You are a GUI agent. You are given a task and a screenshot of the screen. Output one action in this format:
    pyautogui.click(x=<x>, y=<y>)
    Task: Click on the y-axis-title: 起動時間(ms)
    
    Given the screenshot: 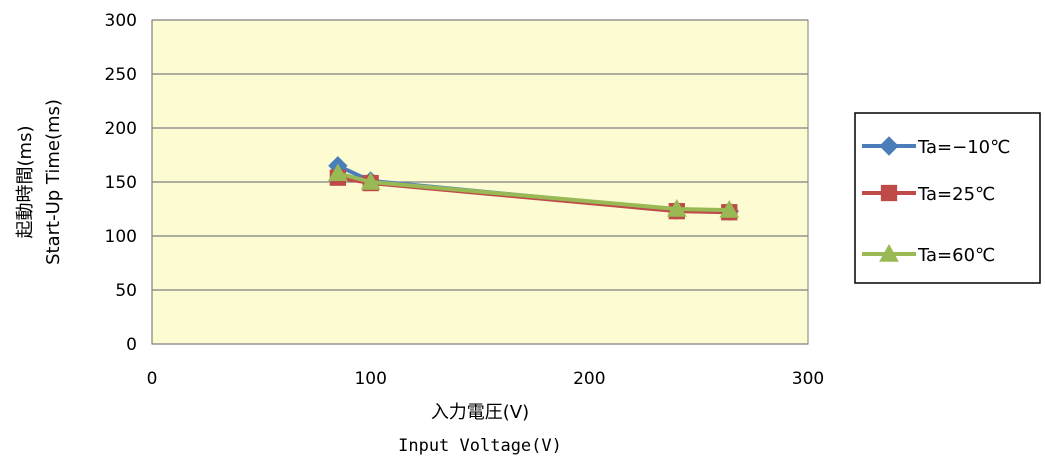 What is the action you would take?
    pyautogui.click(x=25, y=182)
    